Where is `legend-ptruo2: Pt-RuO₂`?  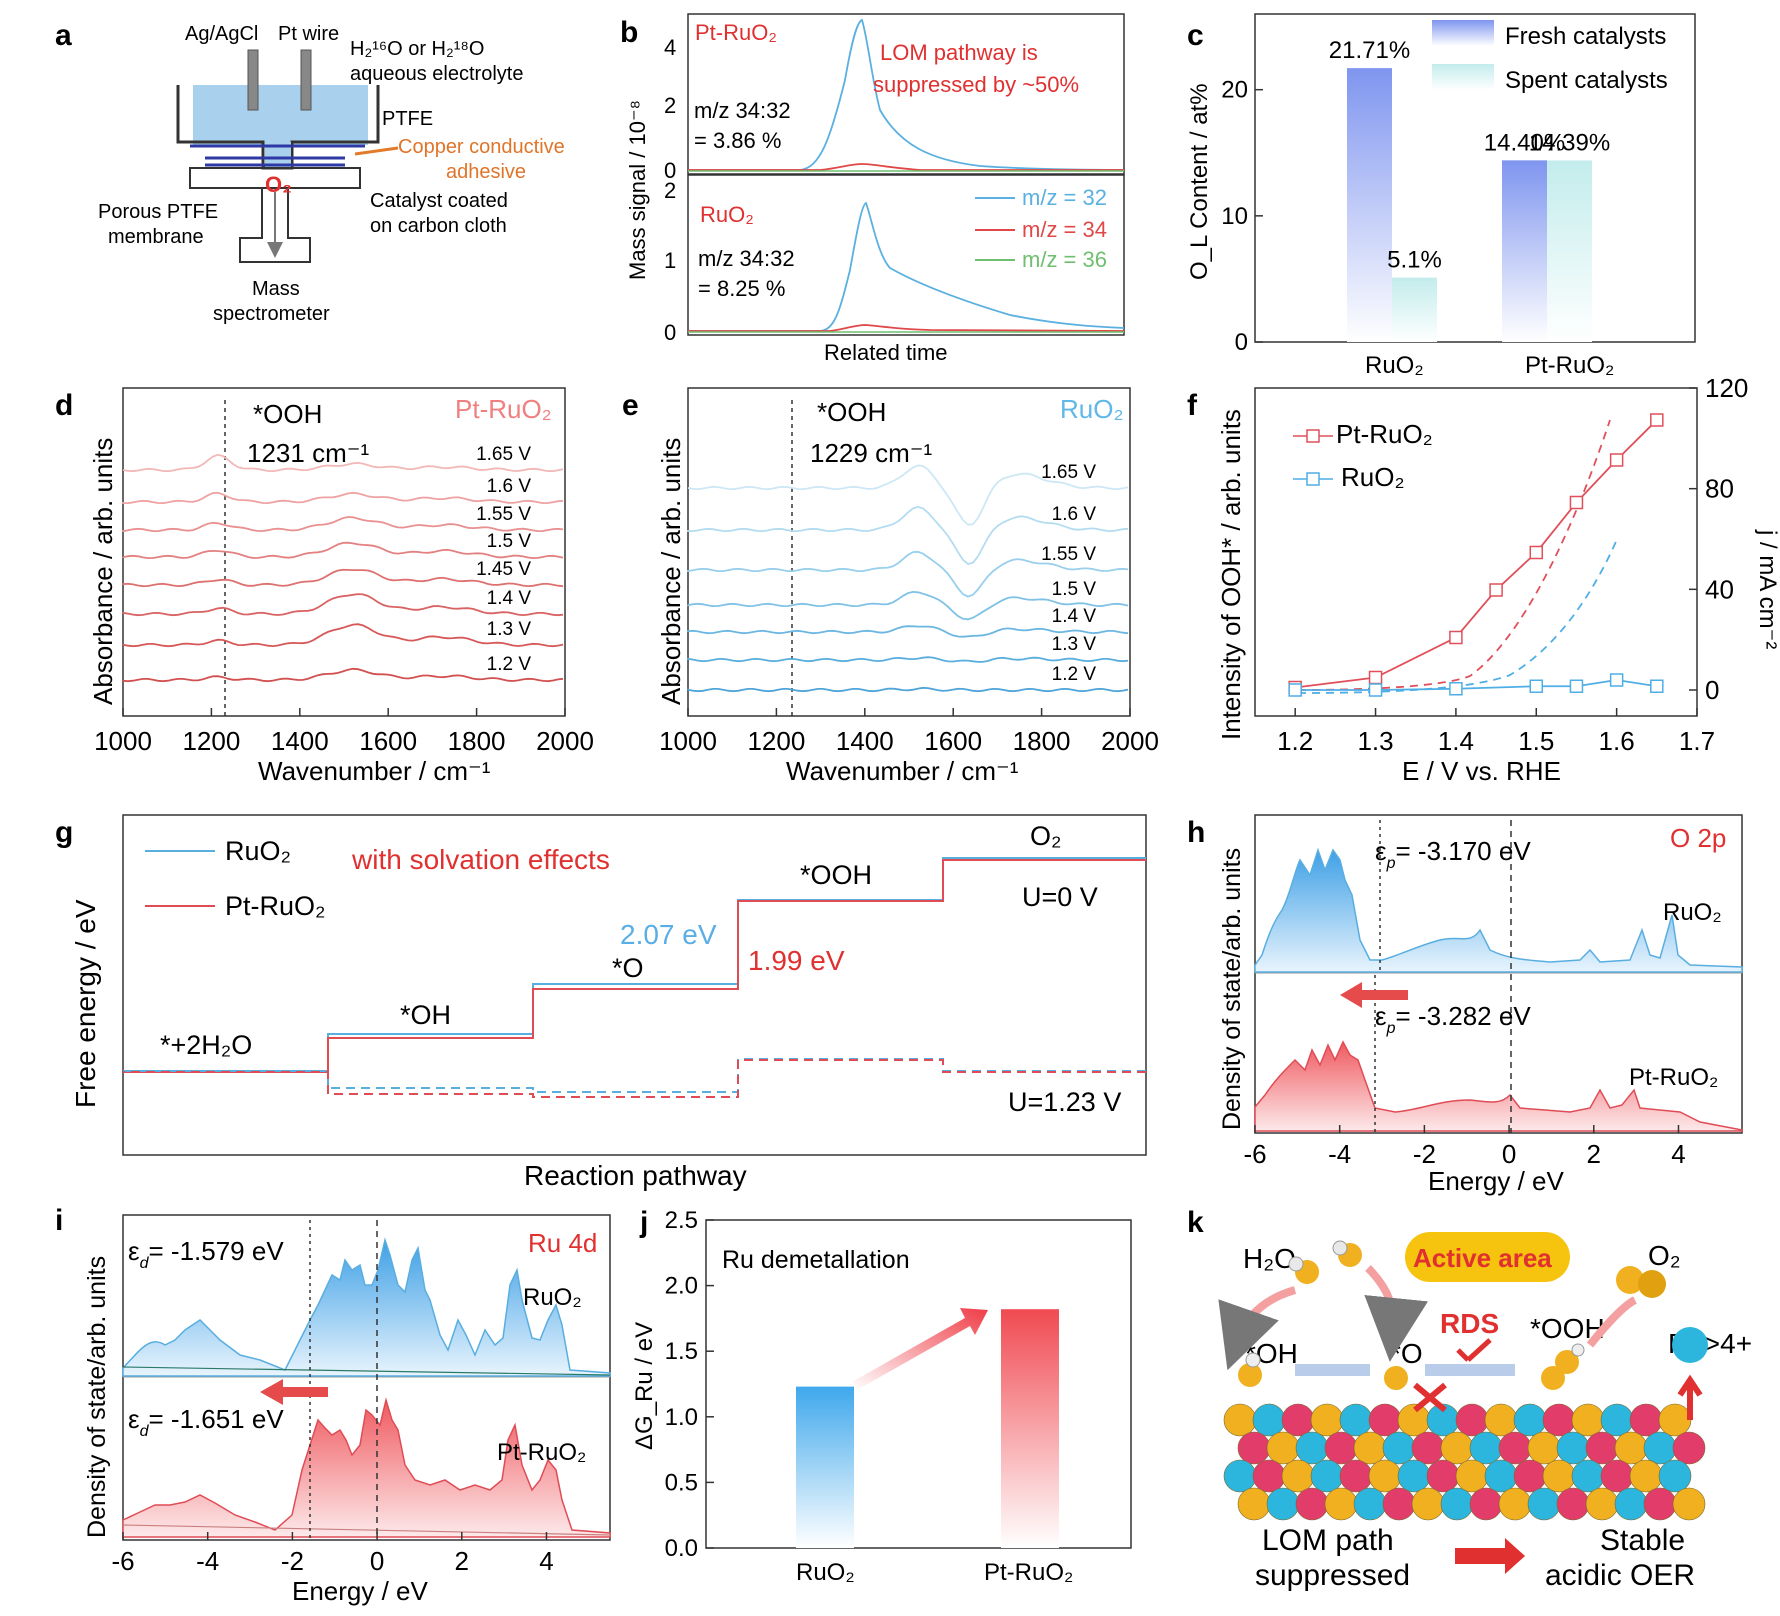
legend-ptruo2: Pt-RuO₂ is located at coordinates (275, 906).